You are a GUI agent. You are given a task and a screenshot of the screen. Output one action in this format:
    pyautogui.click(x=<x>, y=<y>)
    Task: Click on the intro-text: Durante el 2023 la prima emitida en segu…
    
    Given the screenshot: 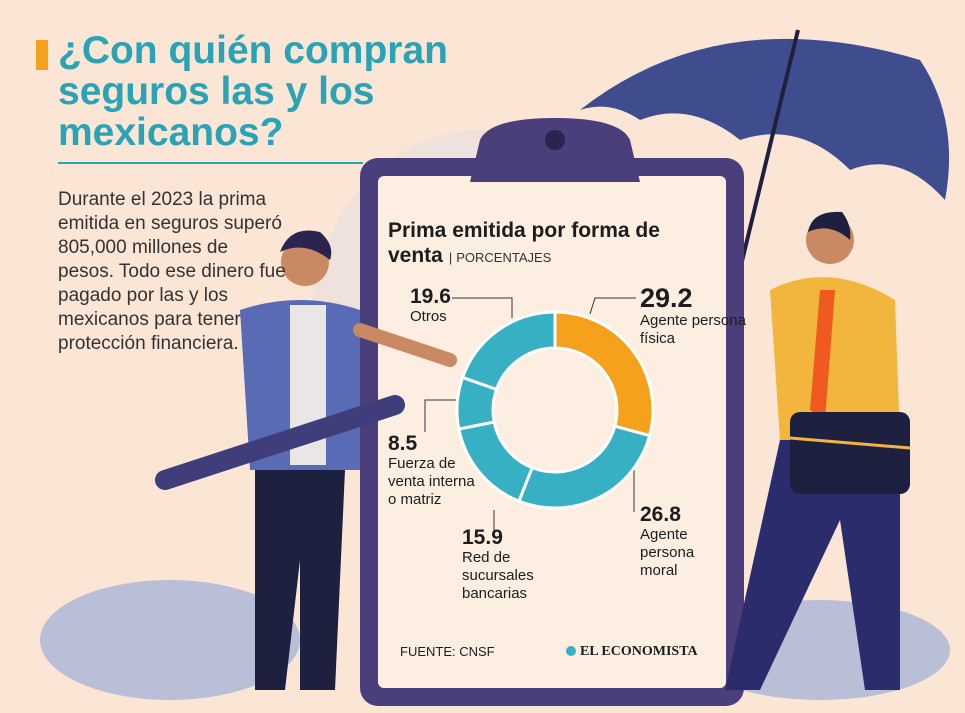 What is the action you would take?
    pyautogui.click(x=172, y=271)
    